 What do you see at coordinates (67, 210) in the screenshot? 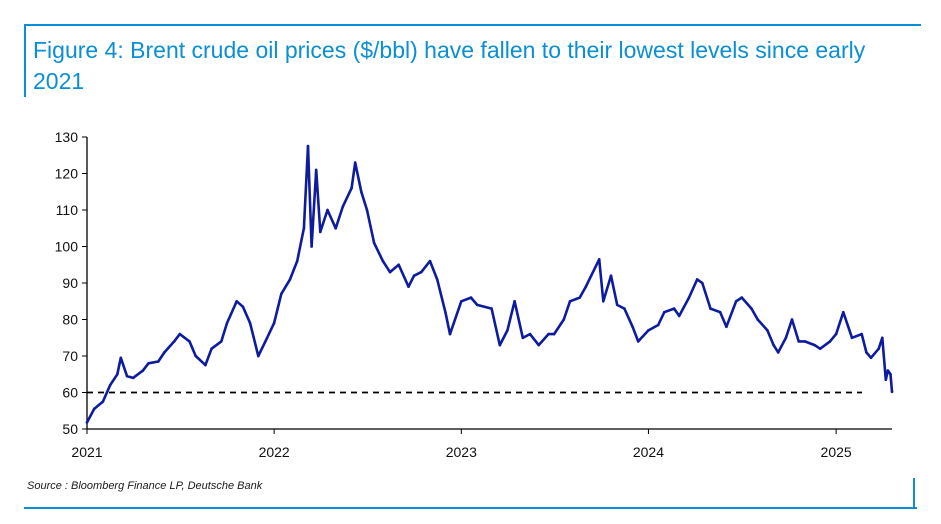
I see `y-tick-label: 110` at bounding box center [67, 210].